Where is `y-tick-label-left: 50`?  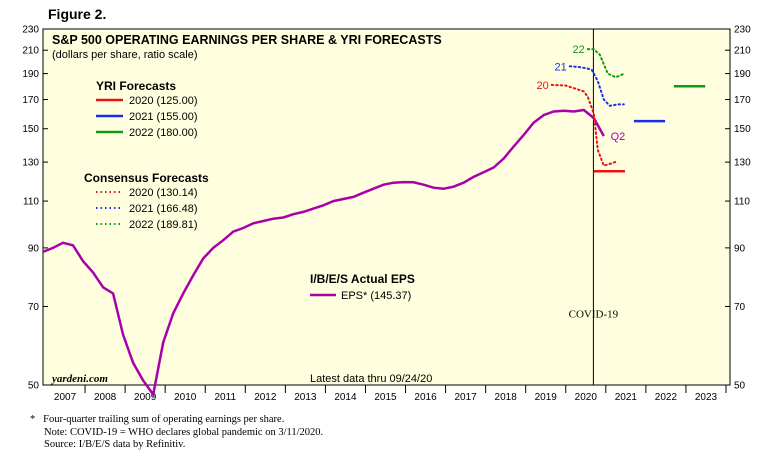 y-tick-label-left: 50 is located at coordinates (34, 386).